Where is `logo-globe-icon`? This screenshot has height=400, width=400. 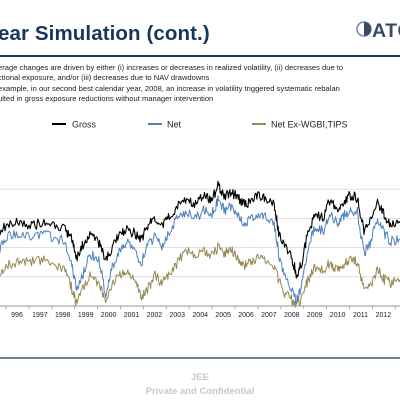
logo-globe-icon is located at coordinates (364, 29).